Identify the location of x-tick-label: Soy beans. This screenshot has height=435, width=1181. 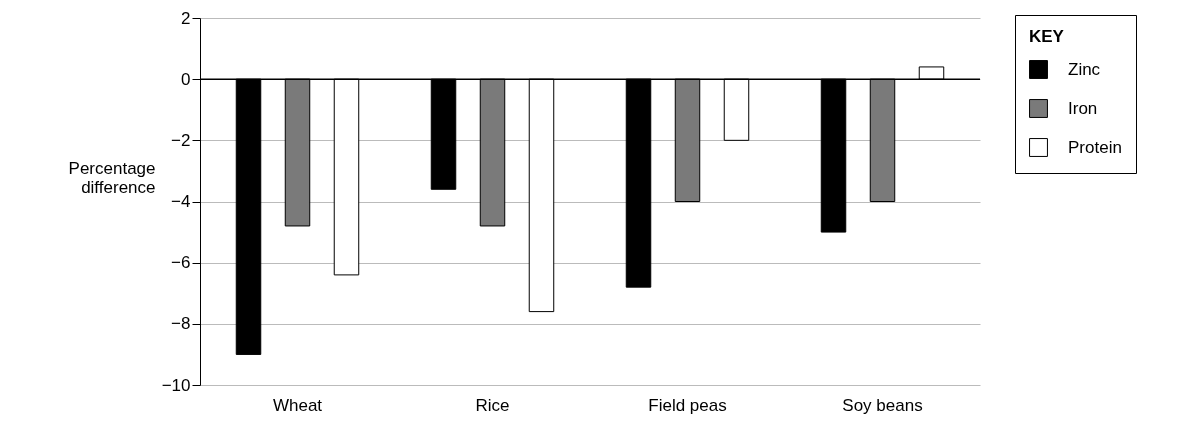
(882, 405).